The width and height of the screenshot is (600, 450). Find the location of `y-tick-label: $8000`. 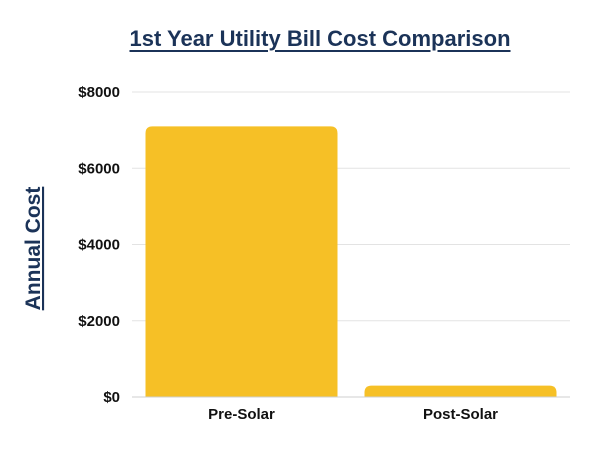

y-tick-label: $8000 is located at coordinates (99, 92).